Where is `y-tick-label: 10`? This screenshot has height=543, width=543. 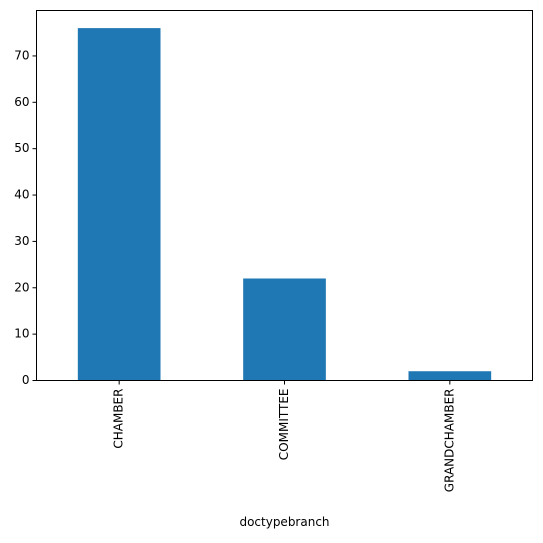
y-tick-label: 10 is located at coordinates (21, 334).